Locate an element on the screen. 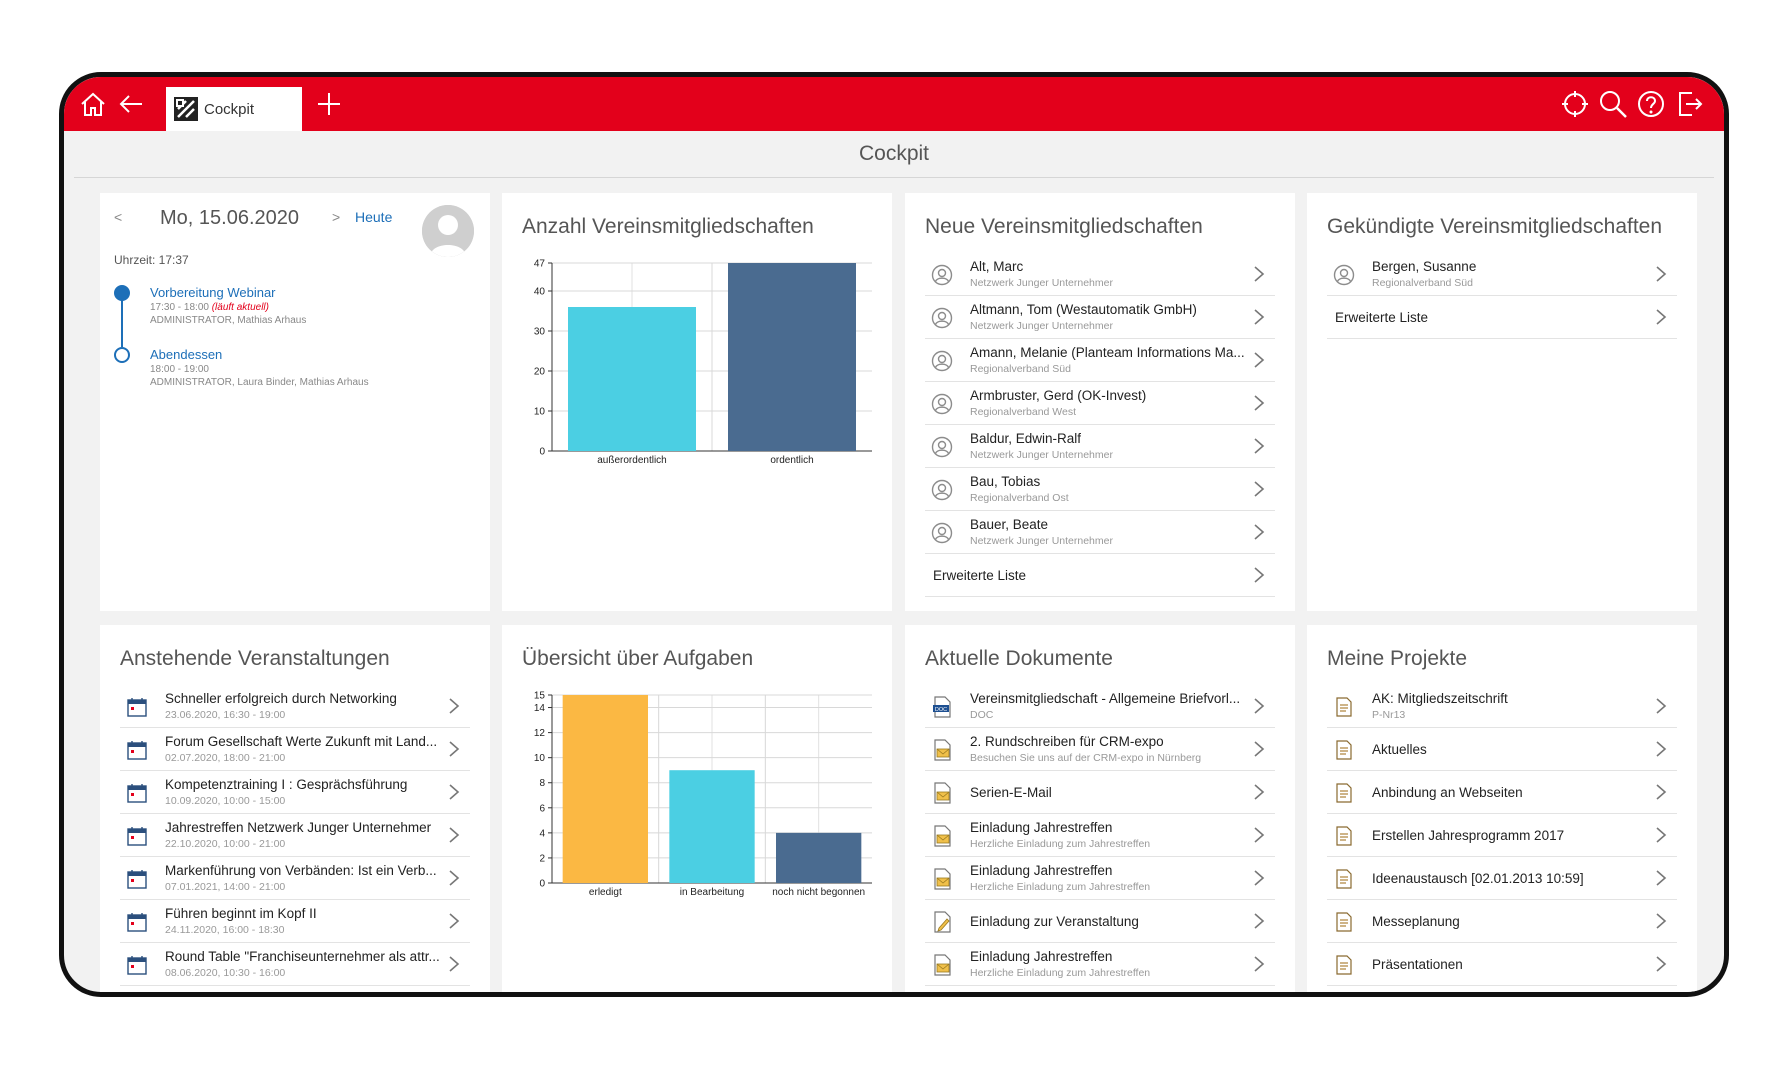  card-title: Anstehende Veranstaltungen is located at coordinates (255, 658).